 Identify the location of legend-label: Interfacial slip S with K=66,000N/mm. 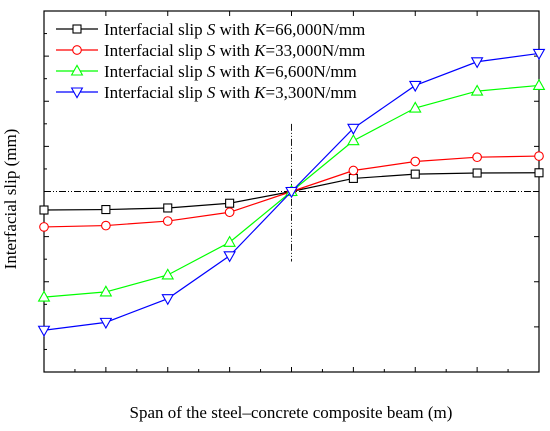
(234, 29).